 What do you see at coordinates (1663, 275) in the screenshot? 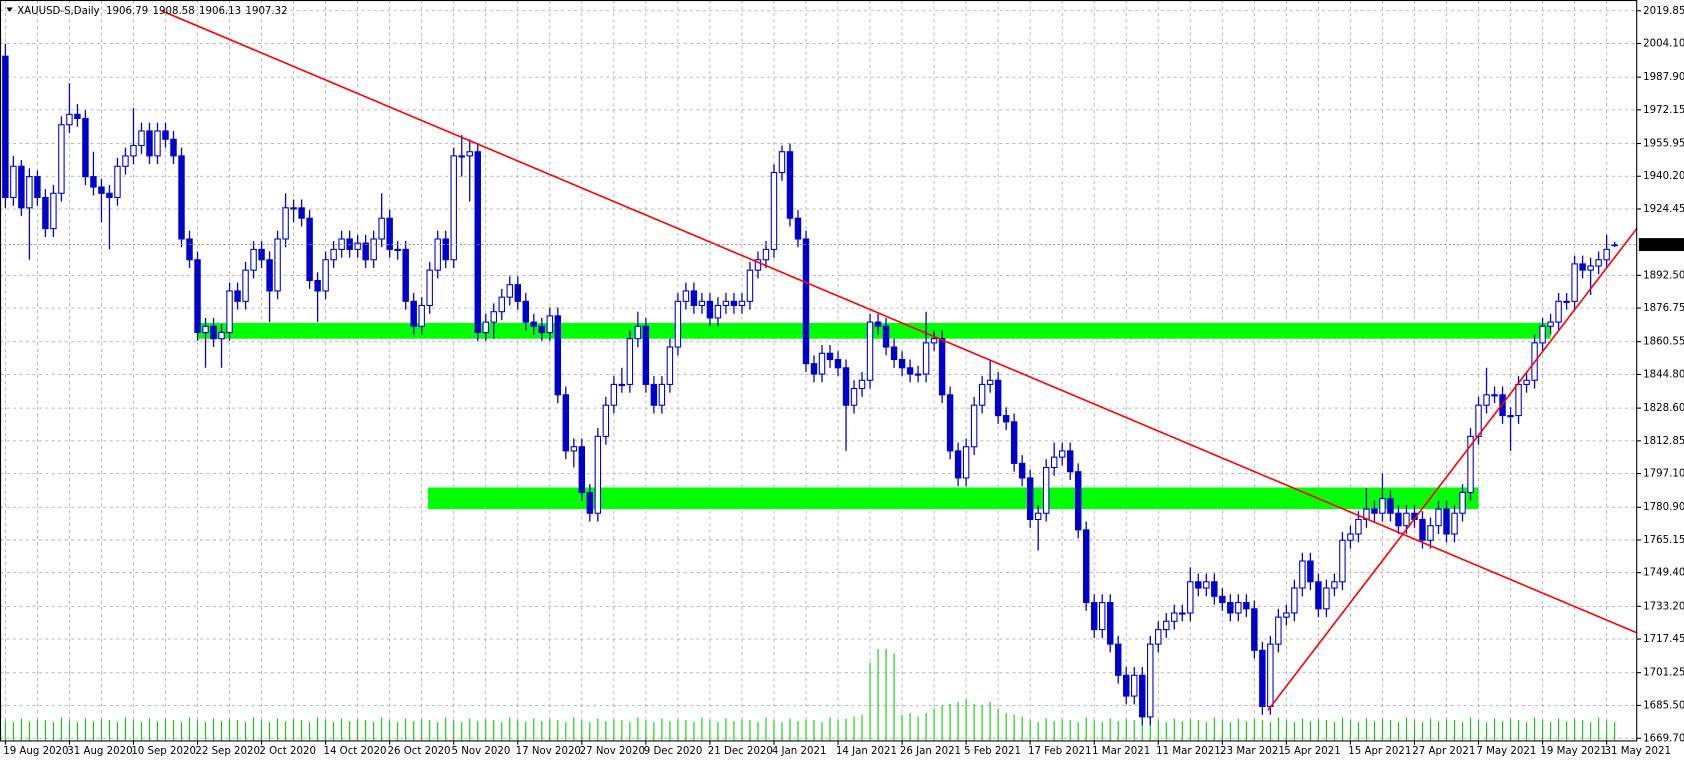
I see `y-tick-label: 1892.50` at bounding box center [1663, 275].